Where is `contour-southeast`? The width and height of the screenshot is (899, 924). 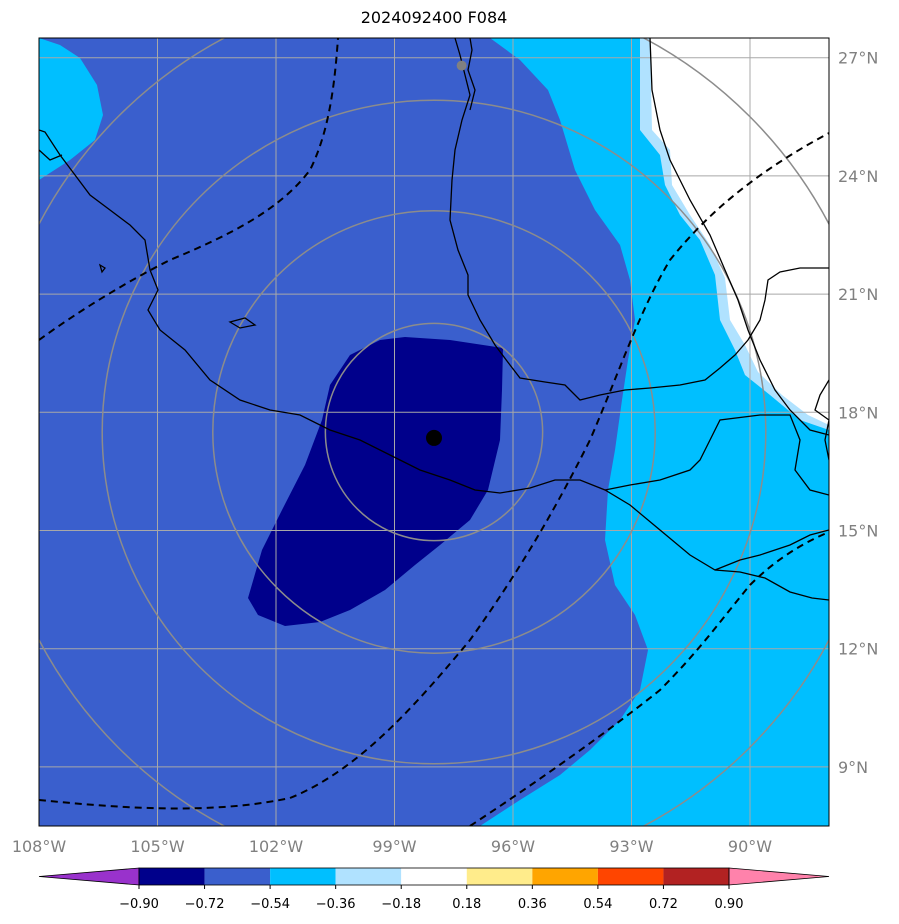
contour-southeast is located at coordinates (649, 678).